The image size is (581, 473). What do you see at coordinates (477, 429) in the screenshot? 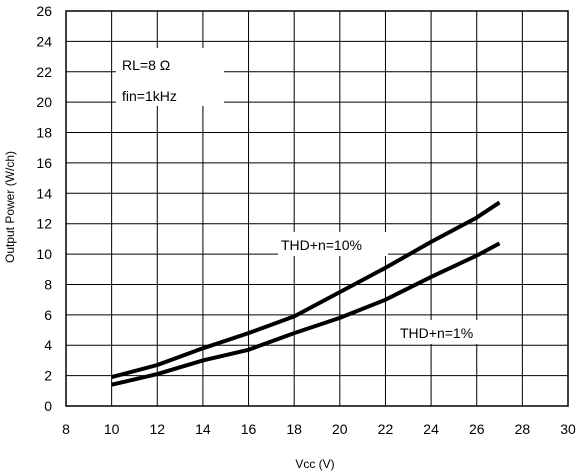
I see `x-tick-label: 26` at bounding box center [477, 429].